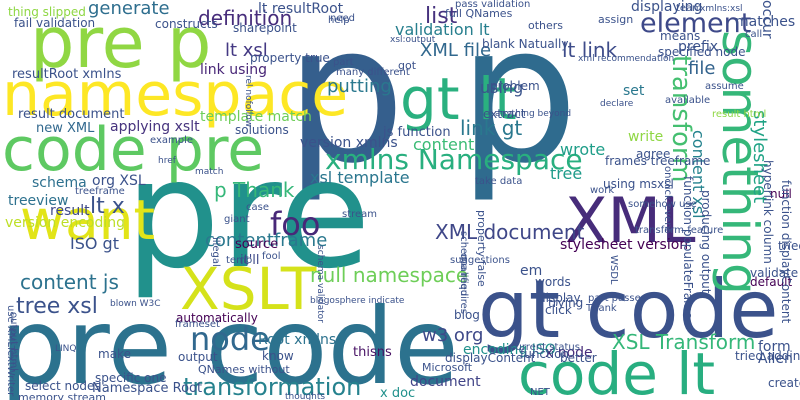 This screenshot has height=400, width=800. I want to click on cloud-word: lt resultRoot, so click(301, 9).